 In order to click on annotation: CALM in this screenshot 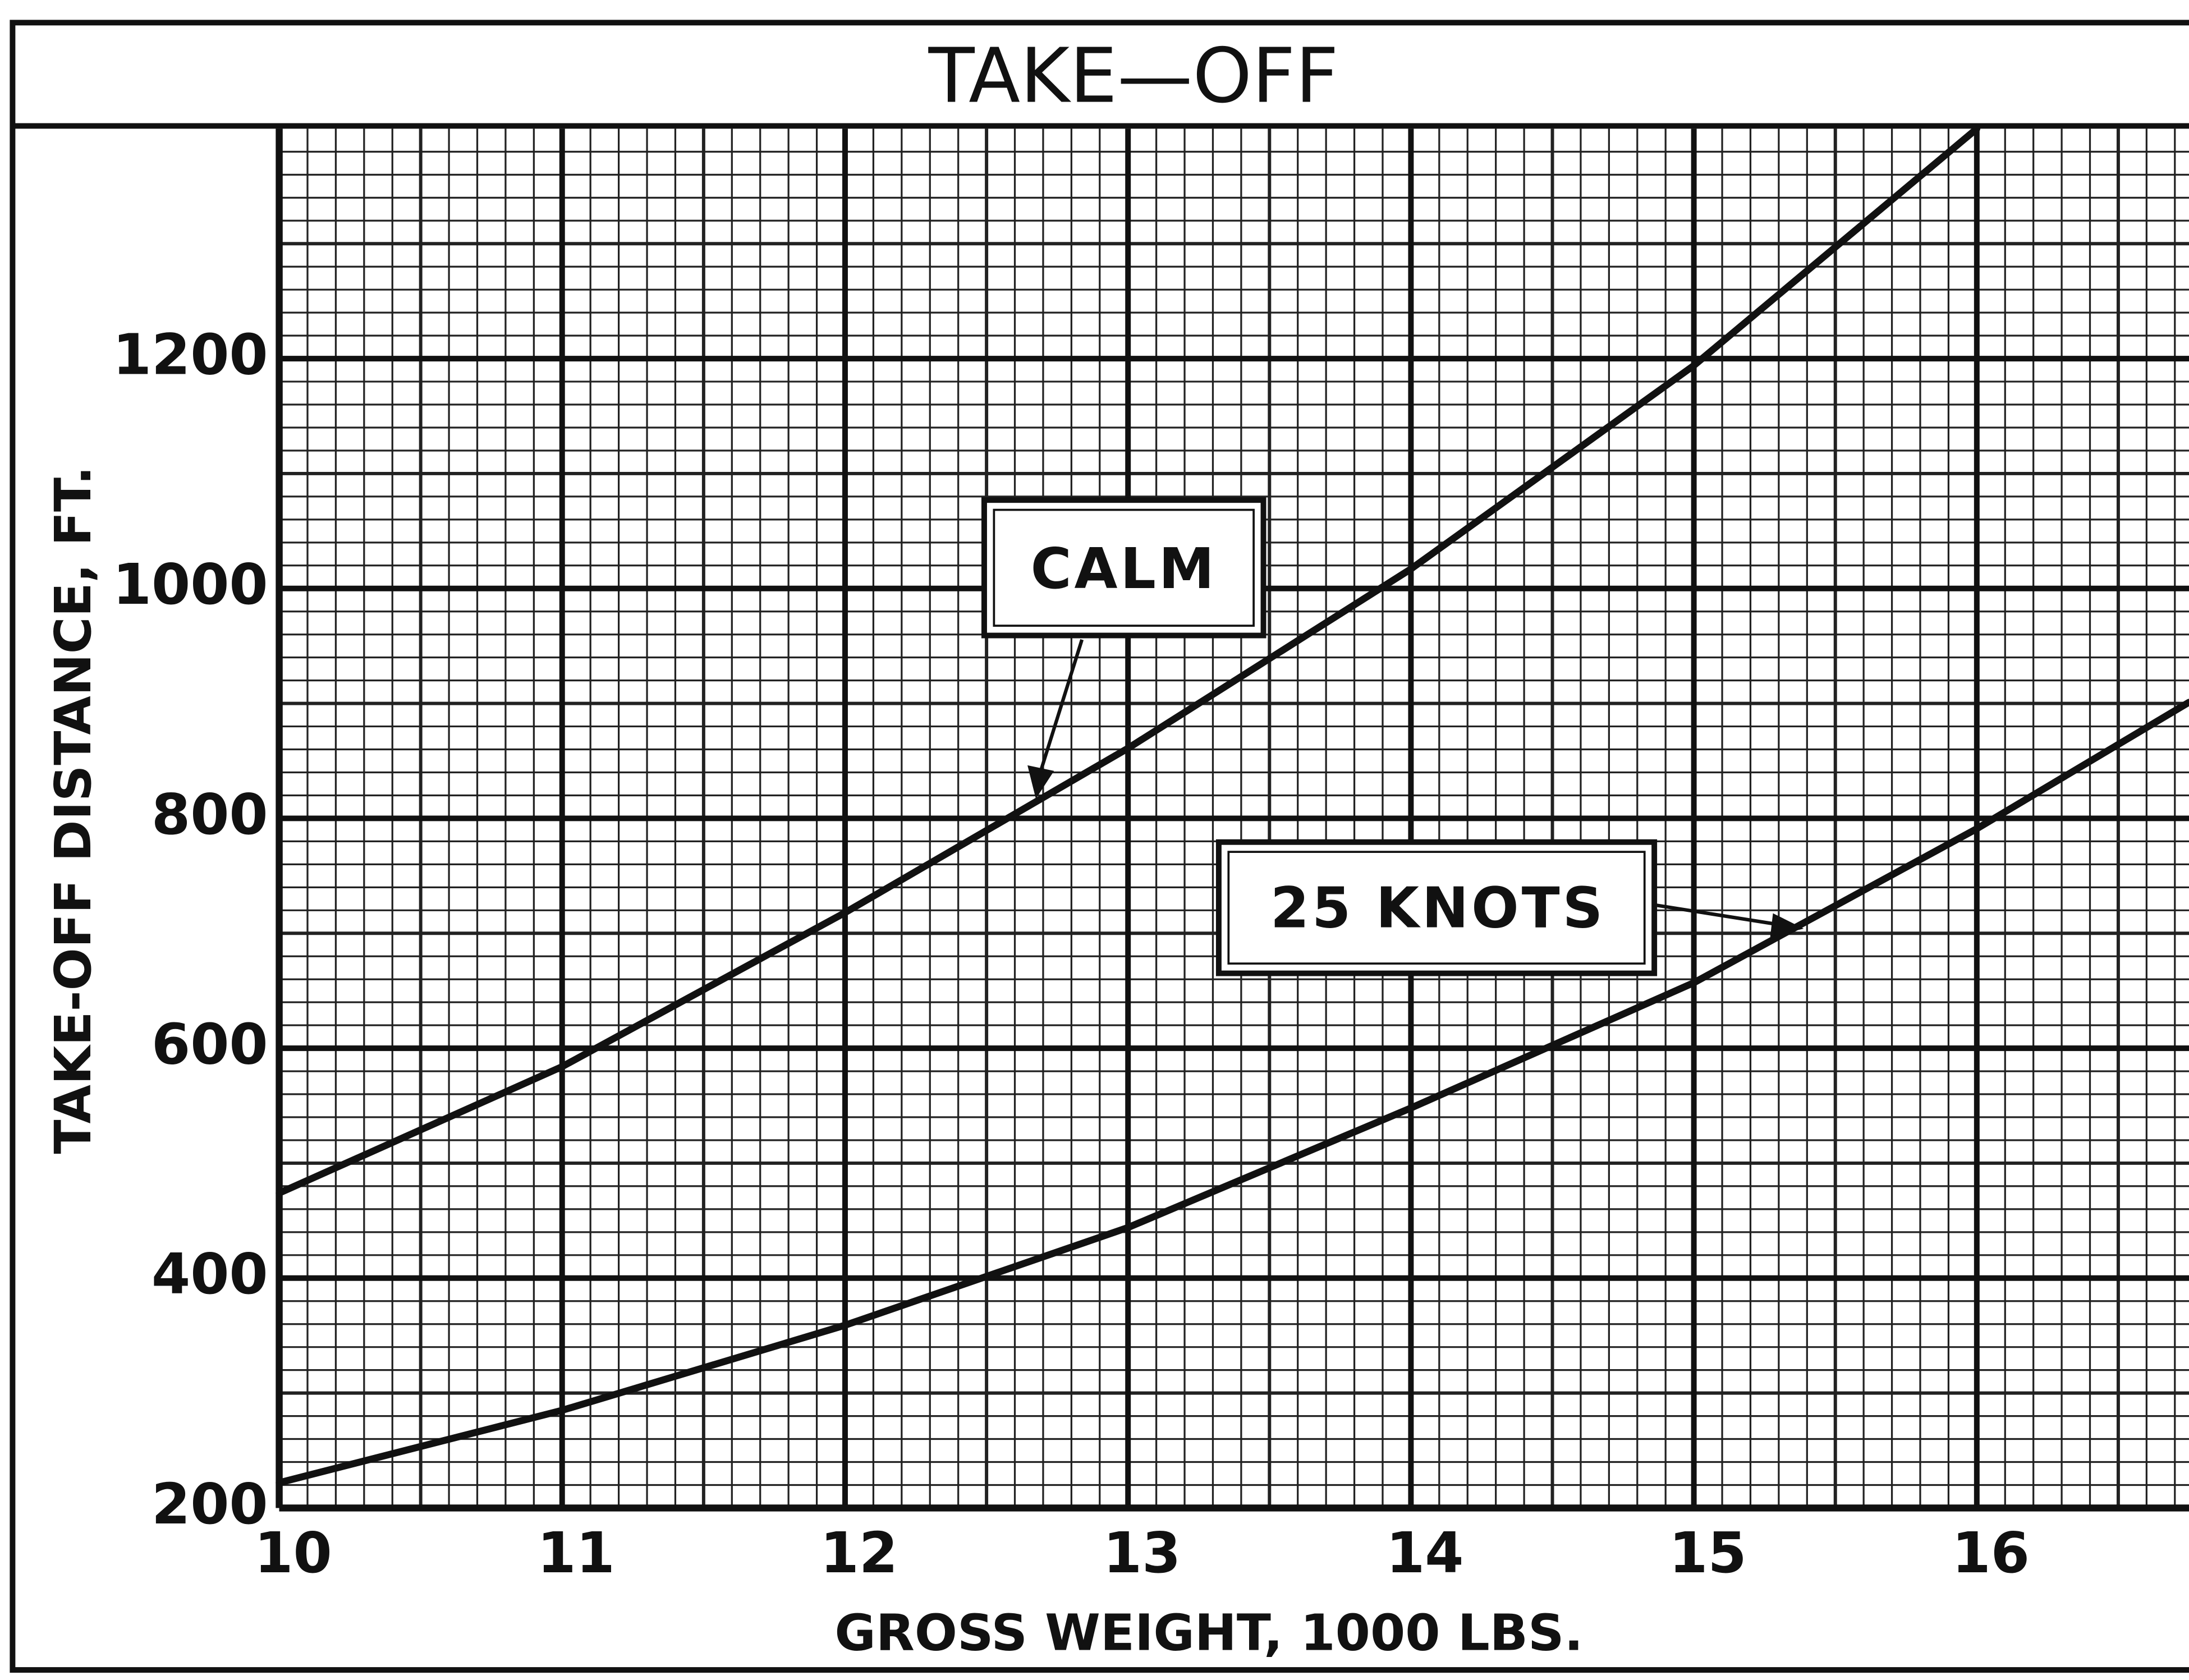, I will do `click(1124, 570)`.